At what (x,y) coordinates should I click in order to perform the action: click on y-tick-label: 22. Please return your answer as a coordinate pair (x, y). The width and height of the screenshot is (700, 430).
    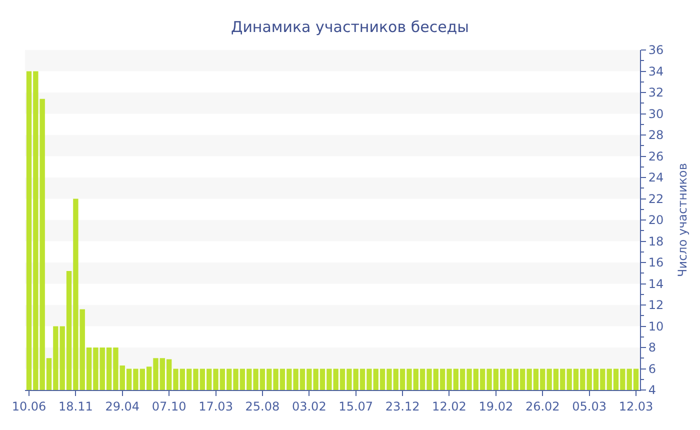
    Looking at the image, I should click on (656, 199).